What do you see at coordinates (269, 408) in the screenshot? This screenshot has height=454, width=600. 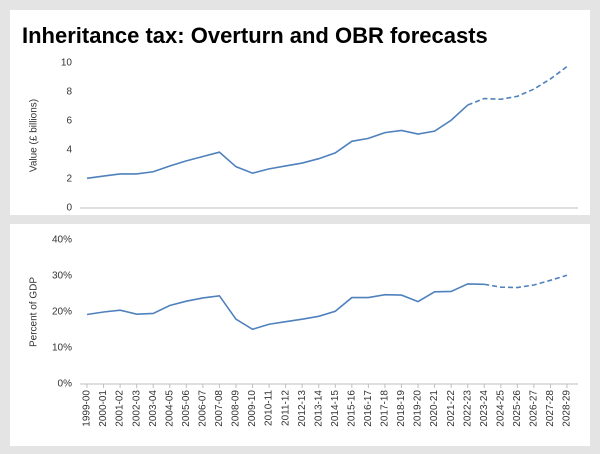 I see `x-tick-label: 2010-11` at bounding box center [269, 408].